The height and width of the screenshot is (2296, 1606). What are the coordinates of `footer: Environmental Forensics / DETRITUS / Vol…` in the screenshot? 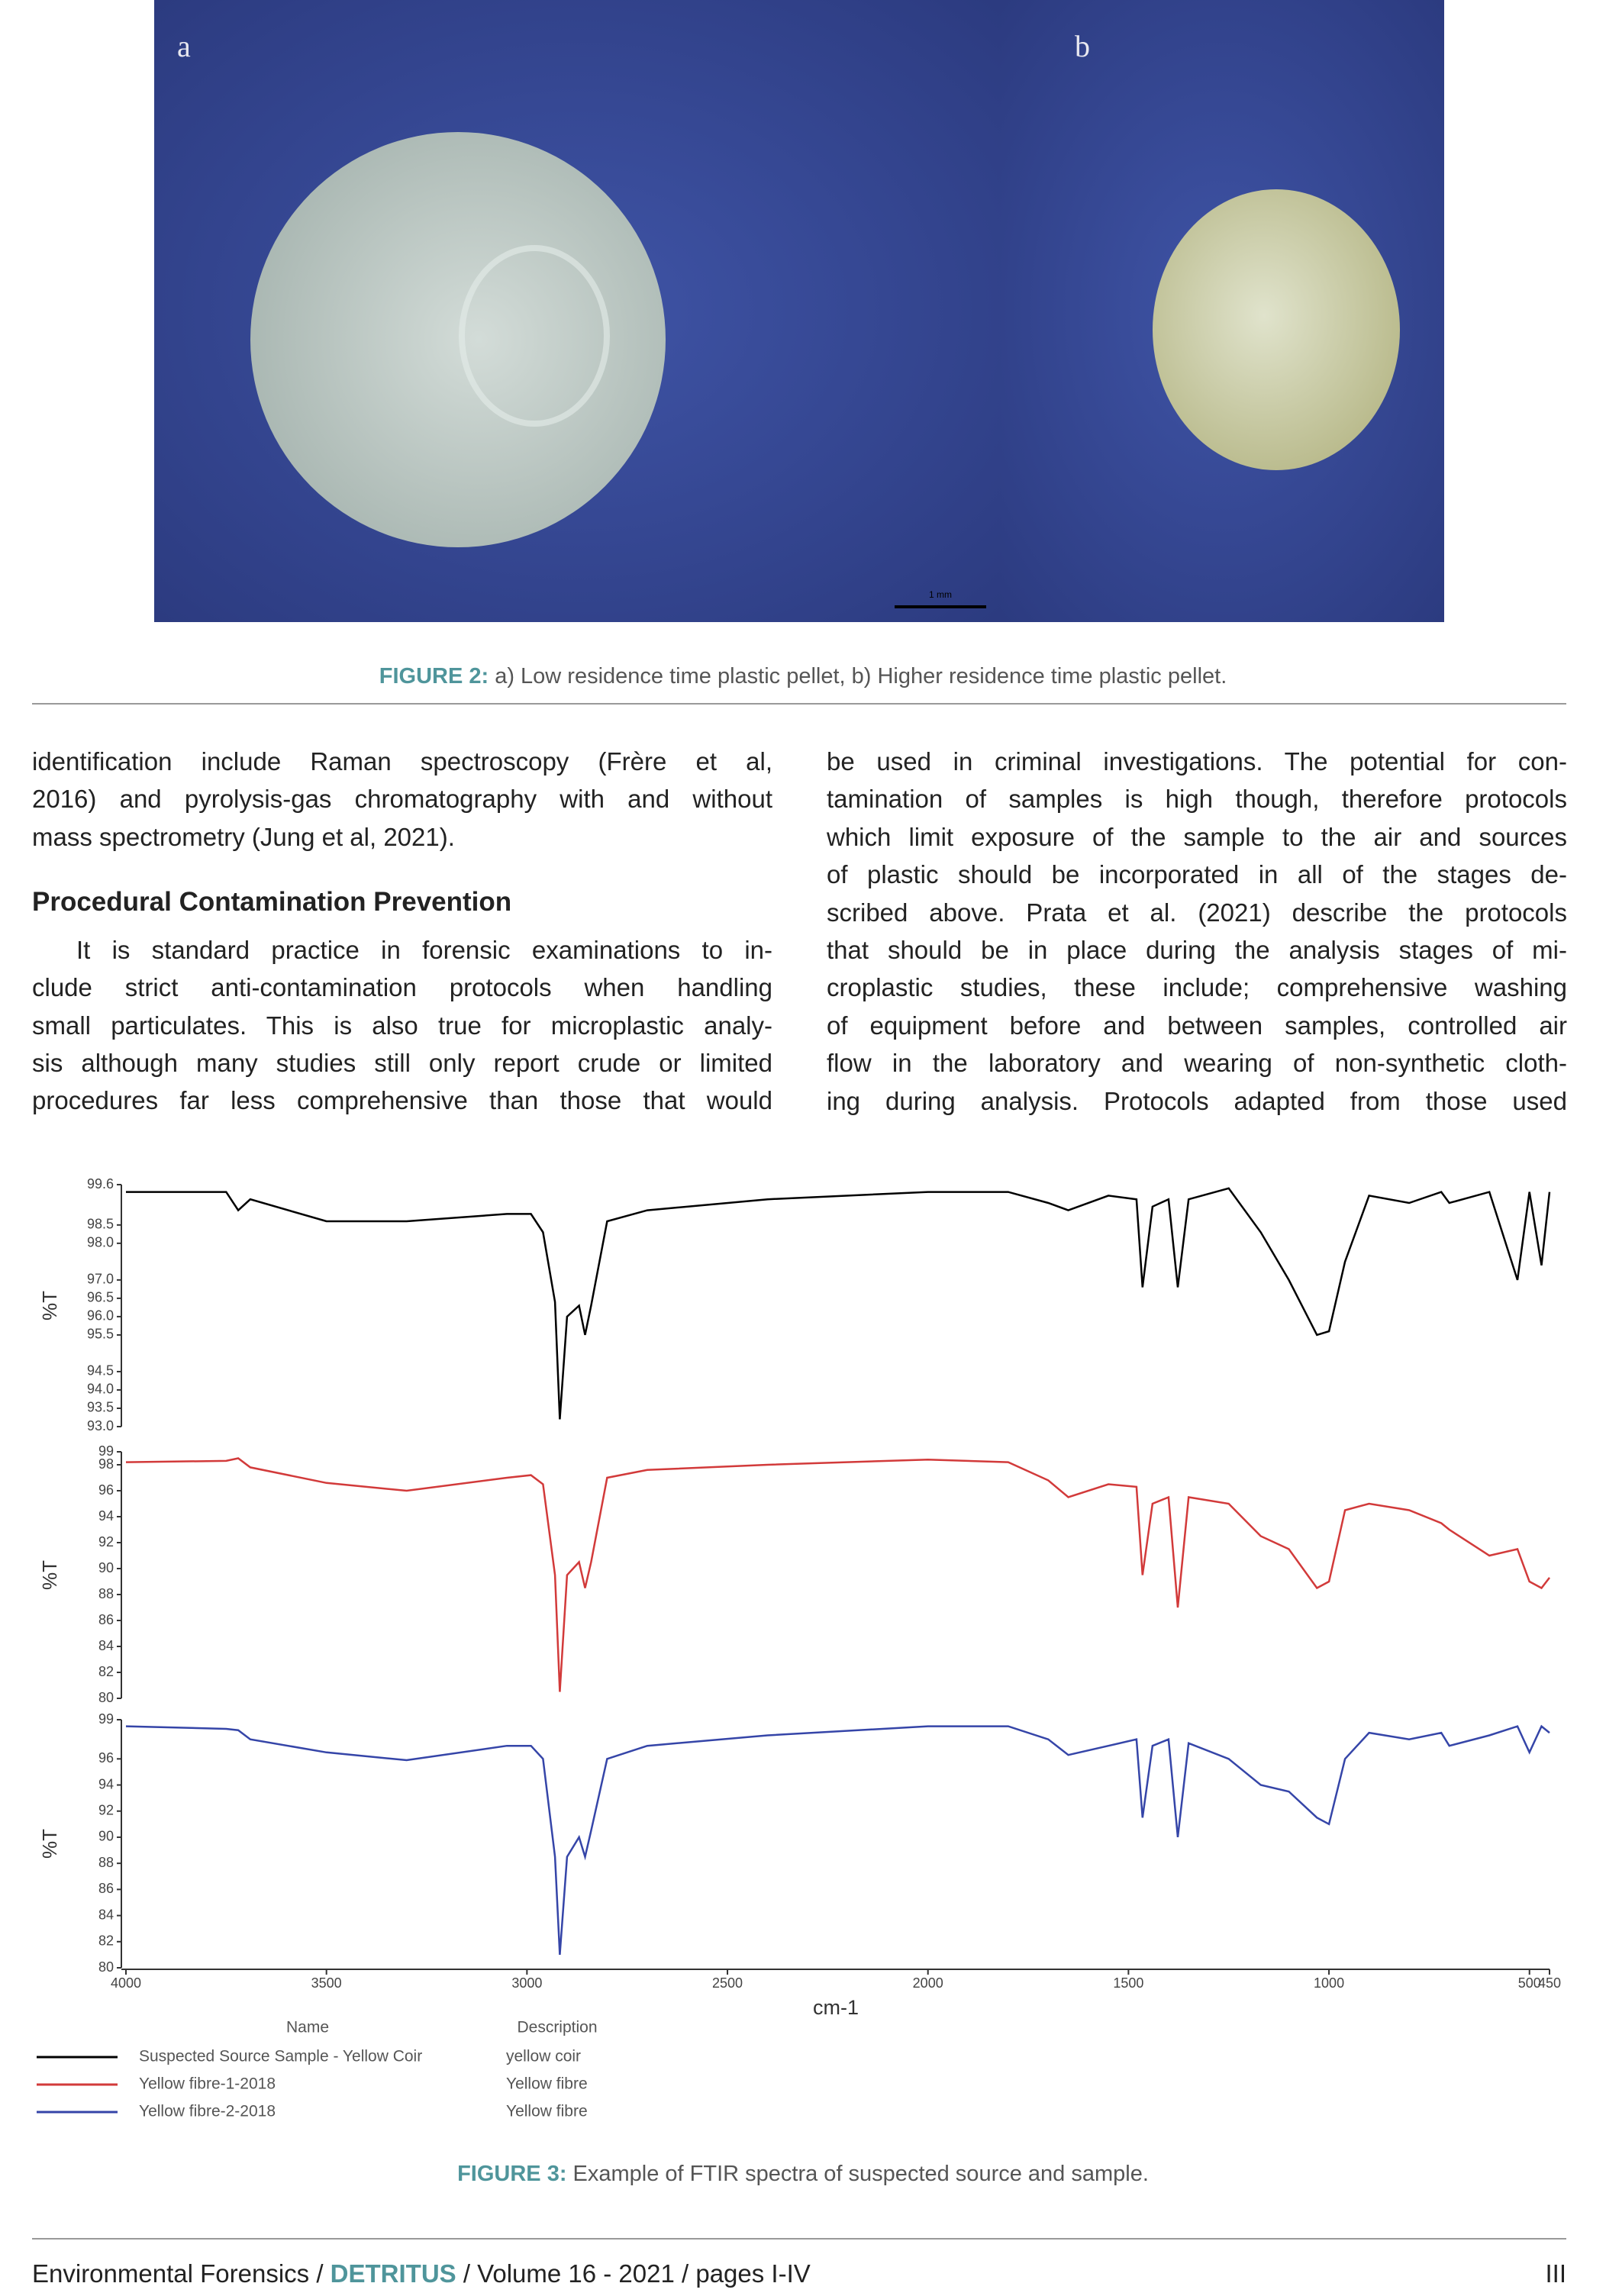 It's located at (421, 2273).